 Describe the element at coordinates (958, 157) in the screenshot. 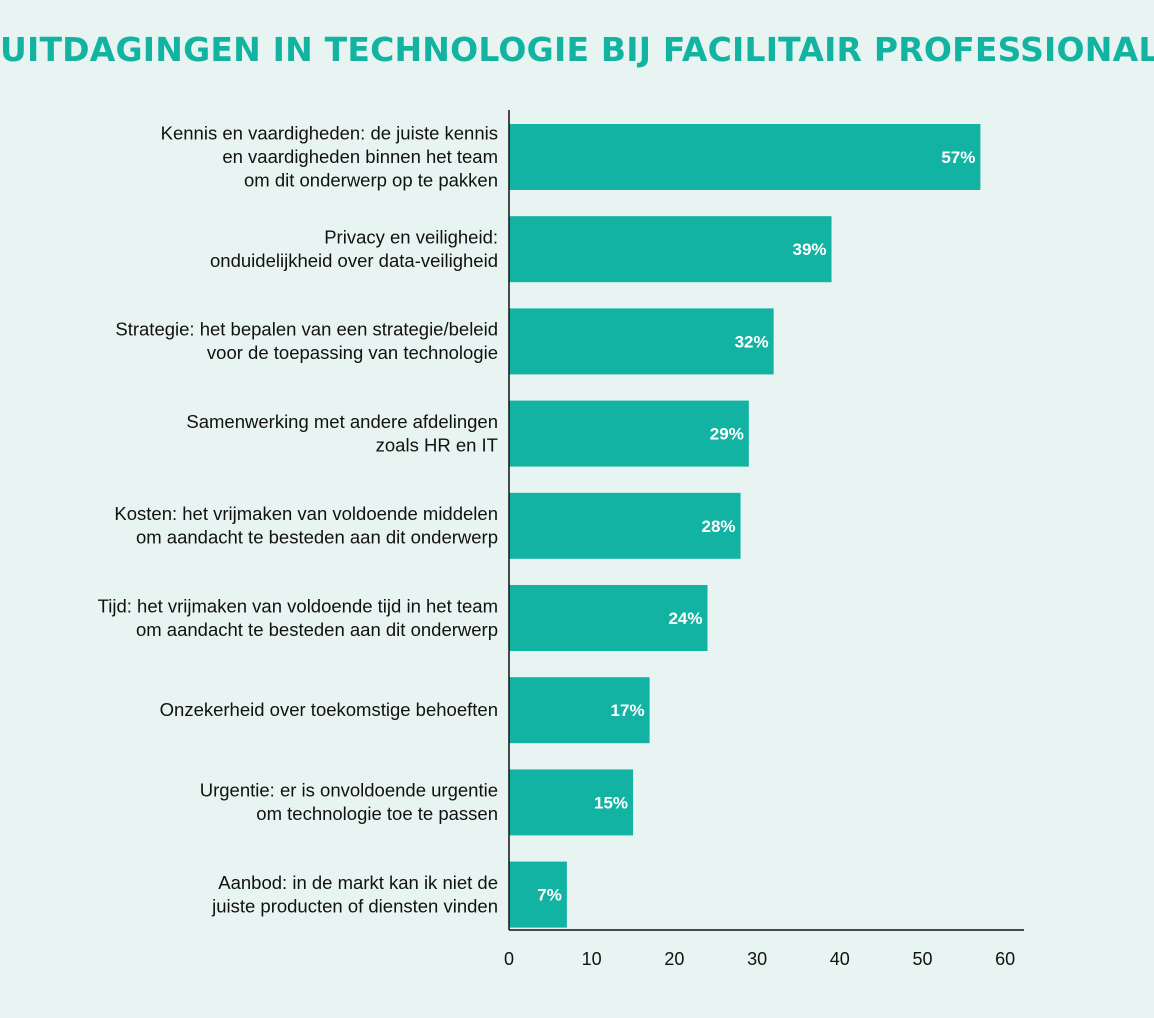

I see `value-label-1: 57%` at that location.